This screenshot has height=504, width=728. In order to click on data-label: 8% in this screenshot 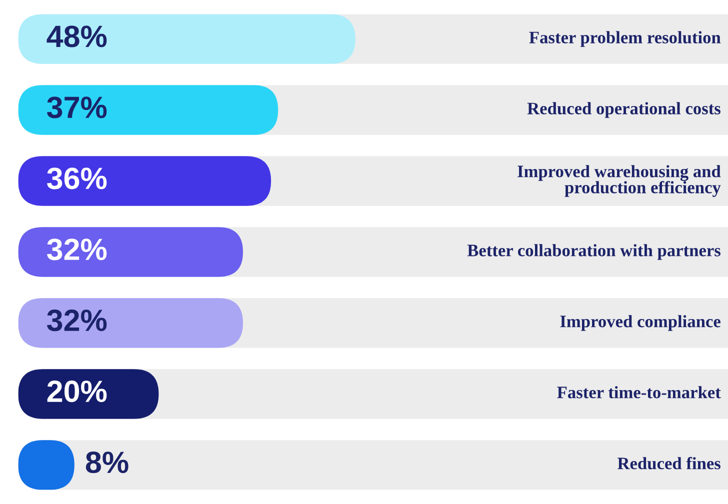, I will do `click(107, 463)`.